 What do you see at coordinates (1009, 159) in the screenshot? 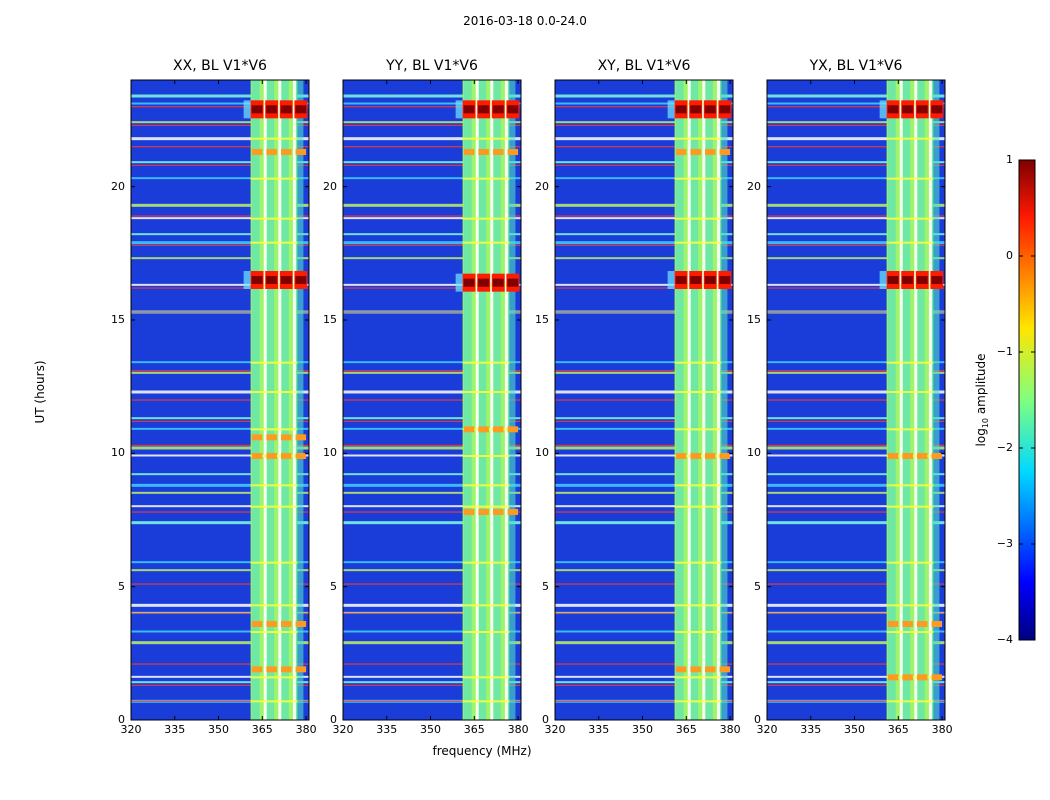
I see `colorbar-tick-label: 1` at bounding box center [1009, 159].